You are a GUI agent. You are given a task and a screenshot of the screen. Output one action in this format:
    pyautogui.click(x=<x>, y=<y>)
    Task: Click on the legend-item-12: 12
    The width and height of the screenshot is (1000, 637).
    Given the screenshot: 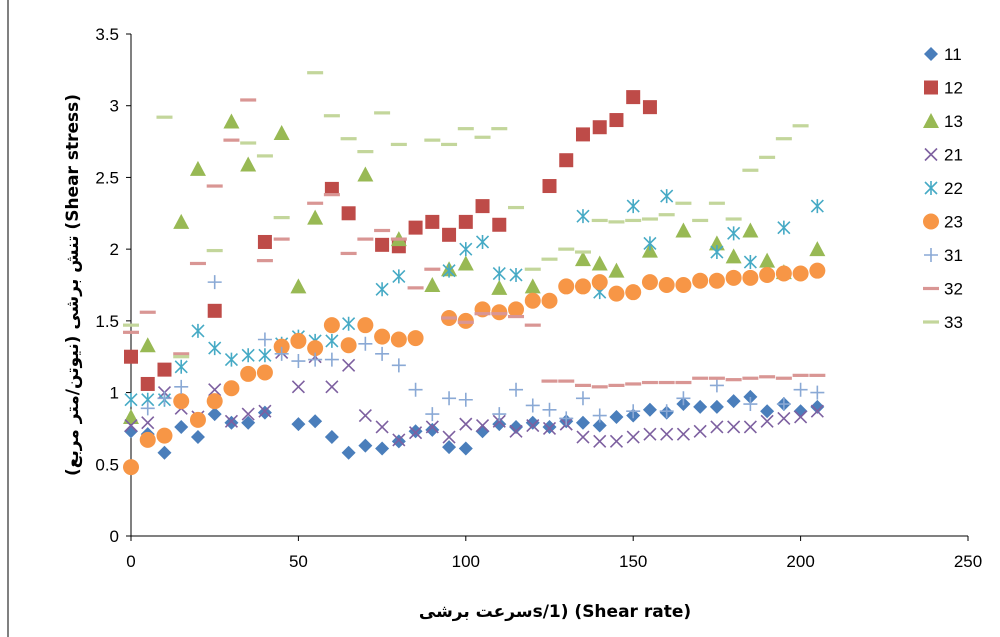 What is the action you would take?
    pyautogui.click(x=943, y=88)
    